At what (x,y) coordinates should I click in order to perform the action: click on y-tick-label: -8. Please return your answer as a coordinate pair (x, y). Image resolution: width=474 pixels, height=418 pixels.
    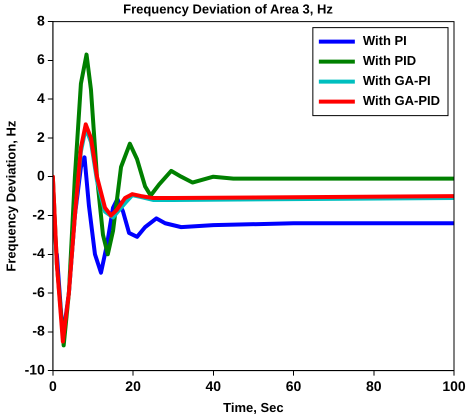
    Looking at the image, I should click on (39, 330).